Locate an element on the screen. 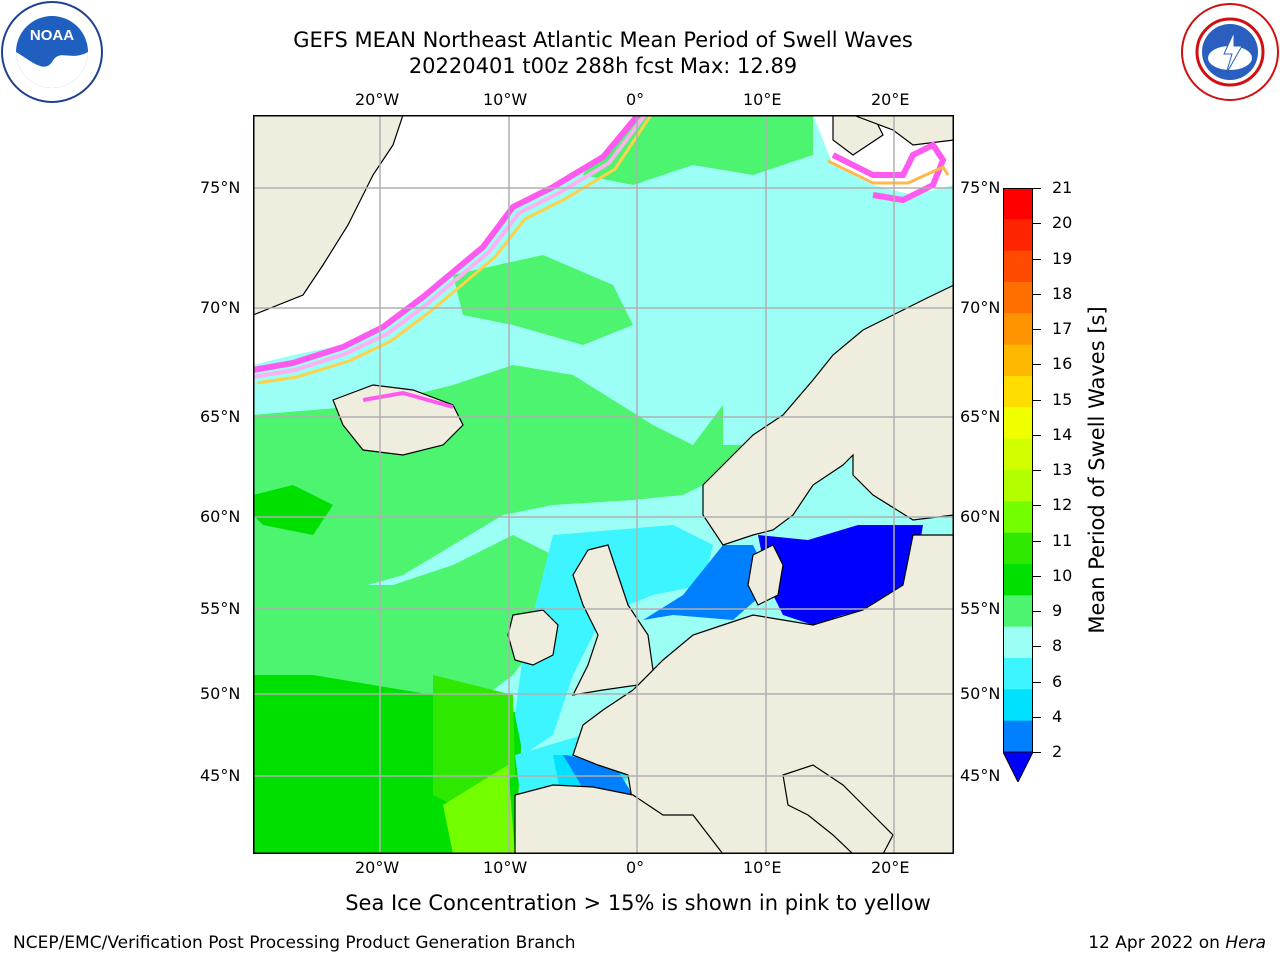 Image resolution: width=1280 pixels, height=960 pixels. colorbar is located at coordinates (1018, 485).